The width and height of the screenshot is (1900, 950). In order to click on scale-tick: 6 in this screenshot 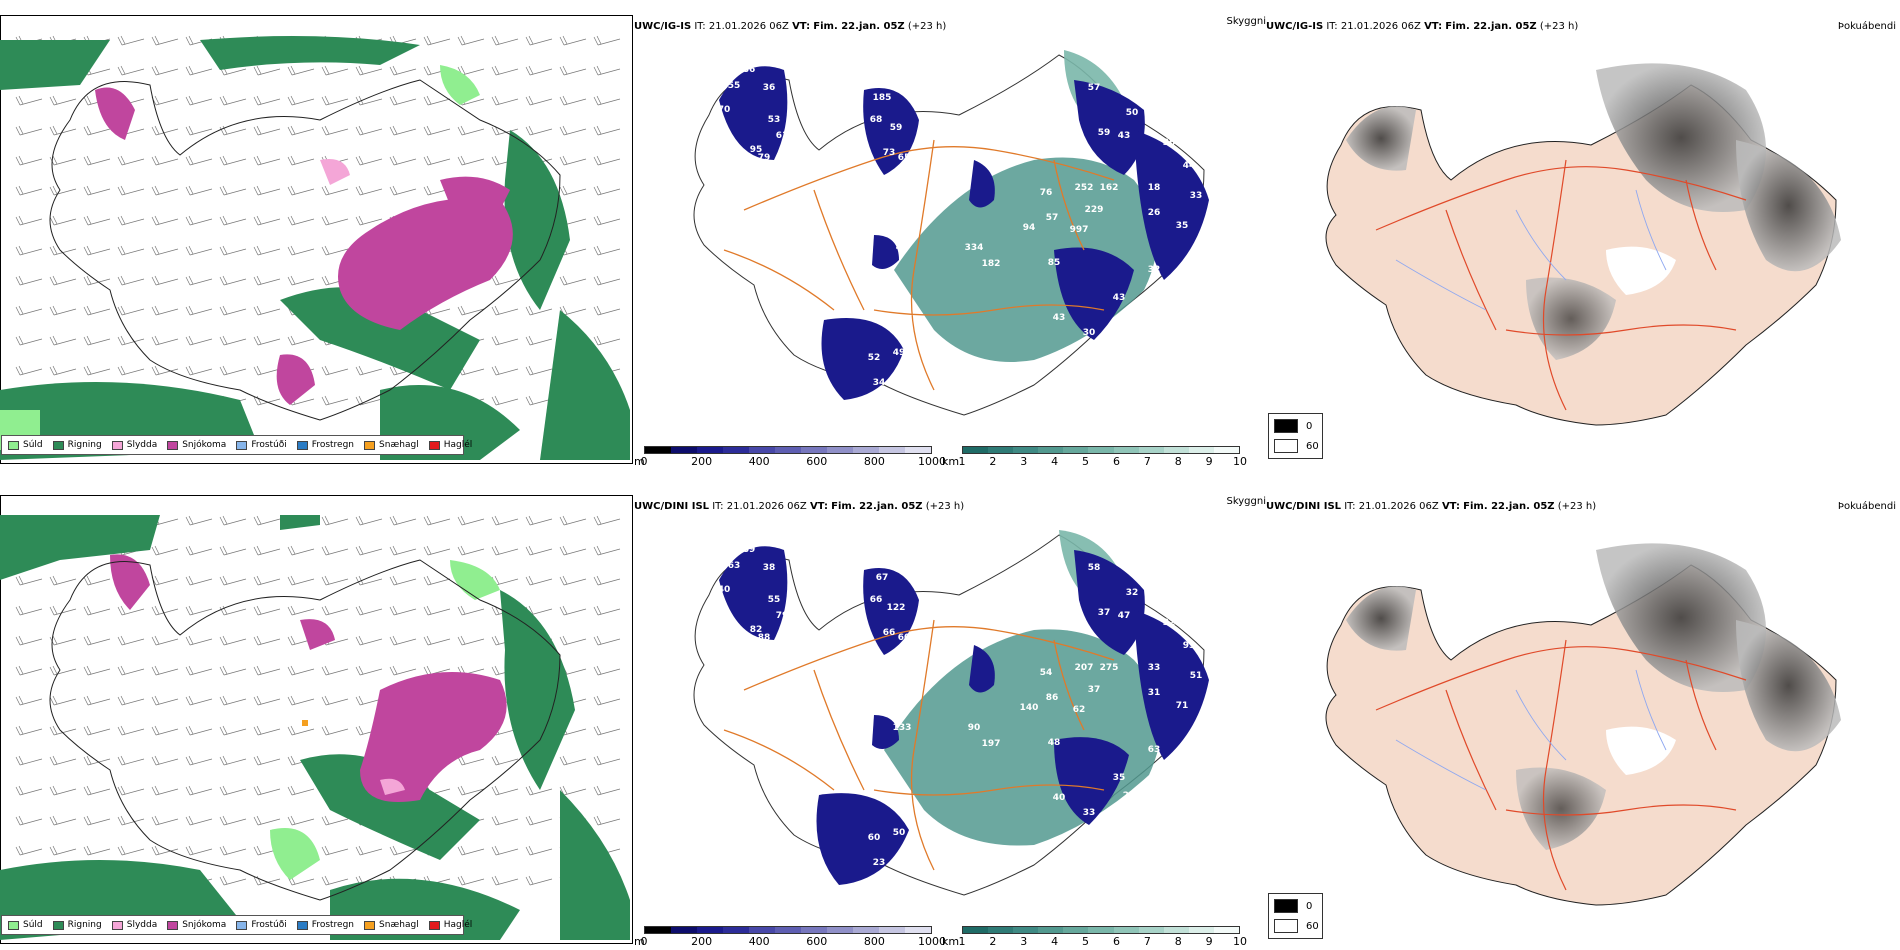, I will do `click(1116, 460)`.